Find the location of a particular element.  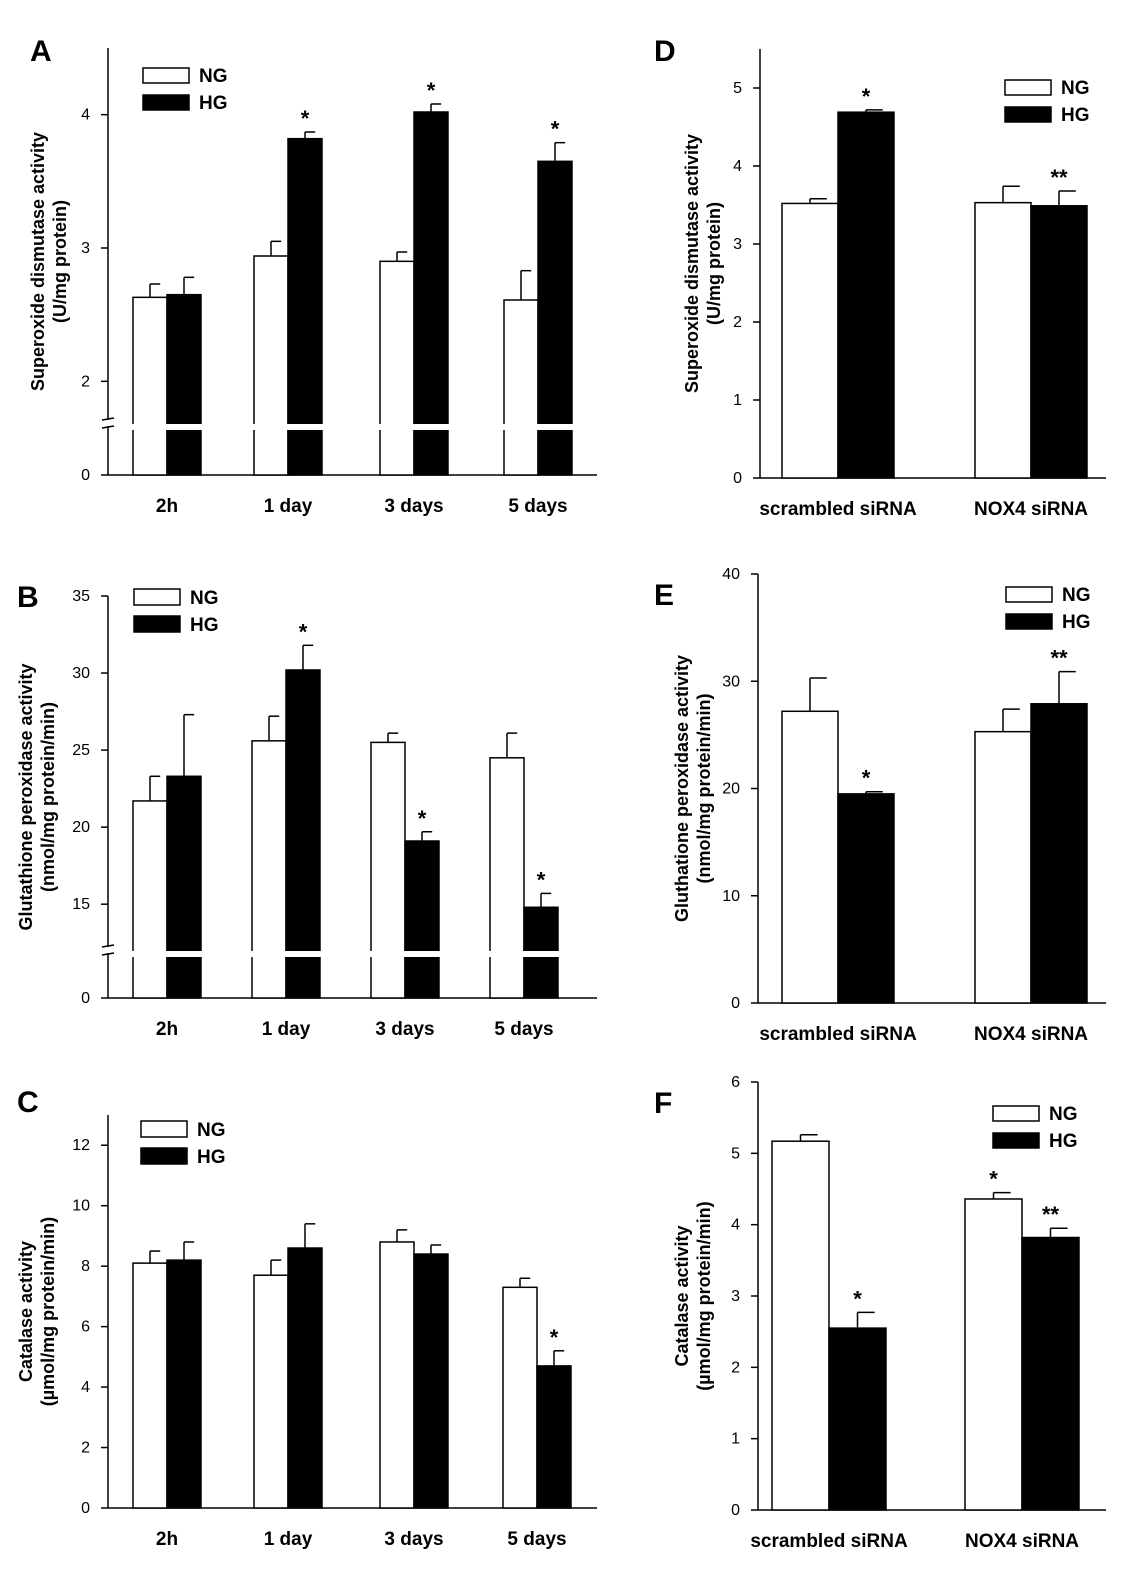

y-tick-label: 5 is located at coordinates (737, 88).